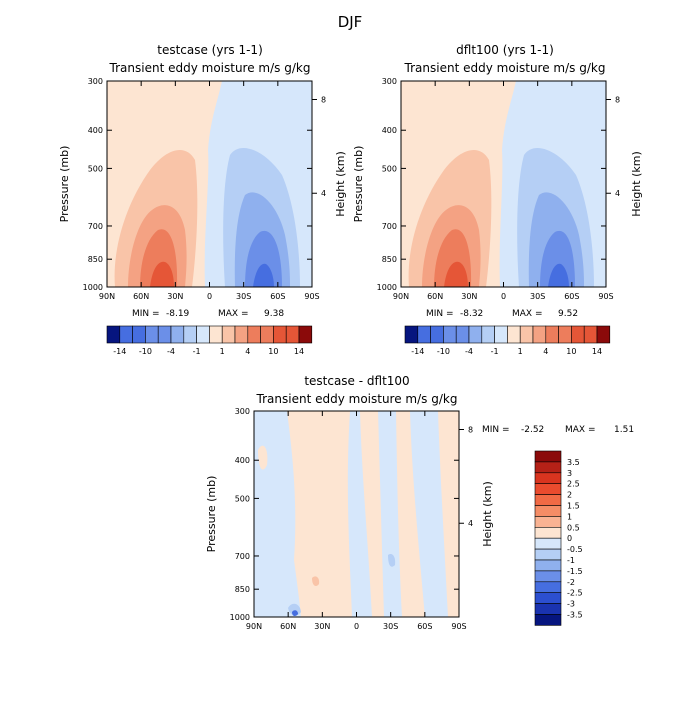 This screenshot has width=700, height=705. Describe the element at coordinates (569, 473) in the screenshot. I see `colorbar-label: 3` at that location.